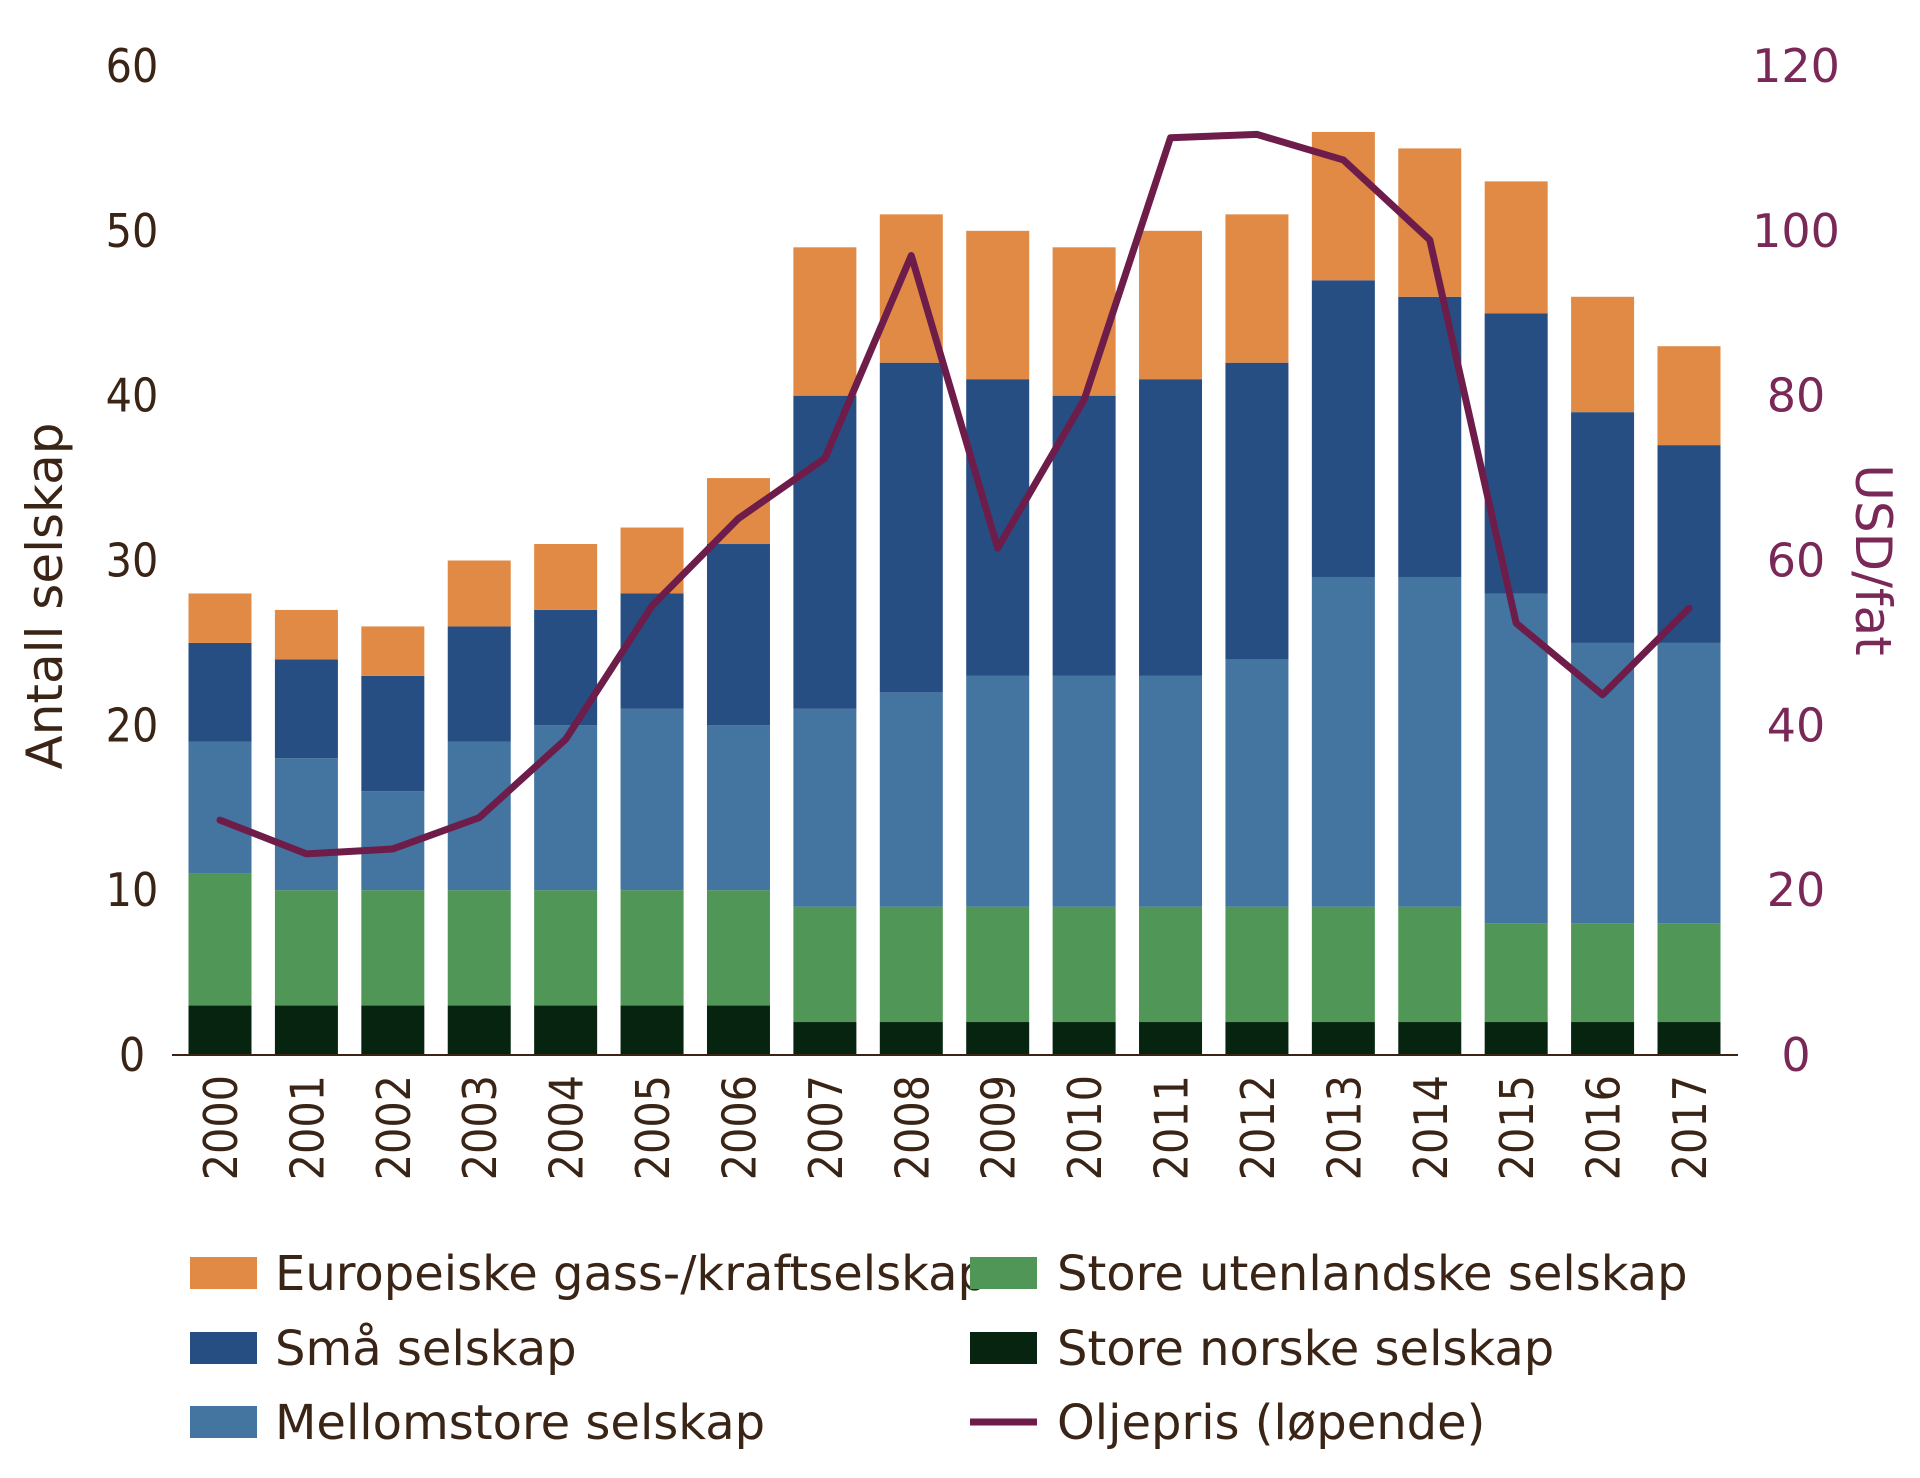 The width and height of the screenshot is (1920, 1478). Describe the element at coordinates (825, 964) in the screenshot. I see `bar-store-utenlandske-selskap-2007` at that location.